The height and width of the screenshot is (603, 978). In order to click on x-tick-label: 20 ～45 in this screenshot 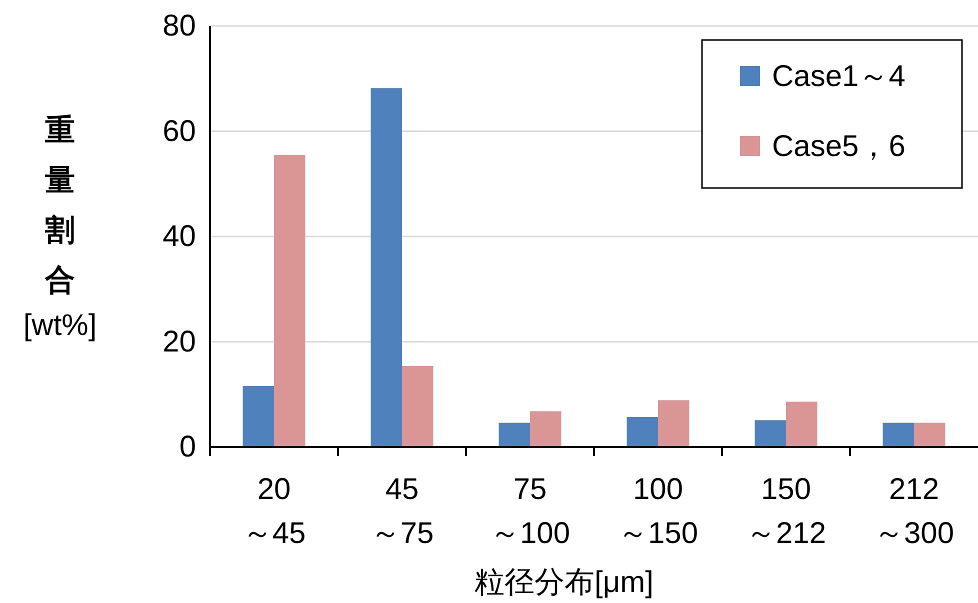, I will do `click(274, 511)`.